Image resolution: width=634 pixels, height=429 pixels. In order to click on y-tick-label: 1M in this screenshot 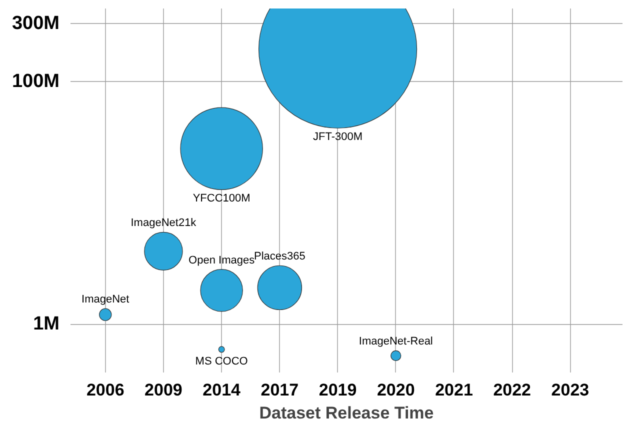, I will do `click(46, 324)`.